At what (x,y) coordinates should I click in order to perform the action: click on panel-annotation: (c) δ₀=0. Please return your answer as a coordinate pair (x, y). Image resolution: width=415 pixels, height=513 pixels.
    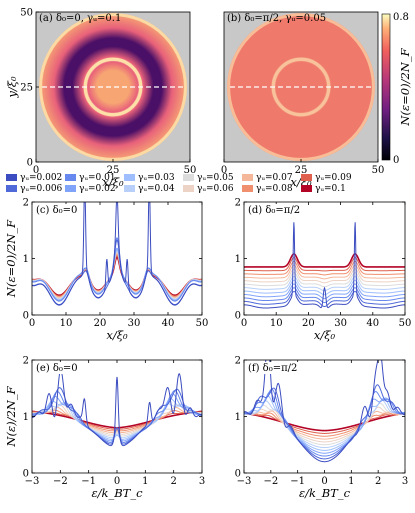
    Looking at the image, I should click on (56, 210).